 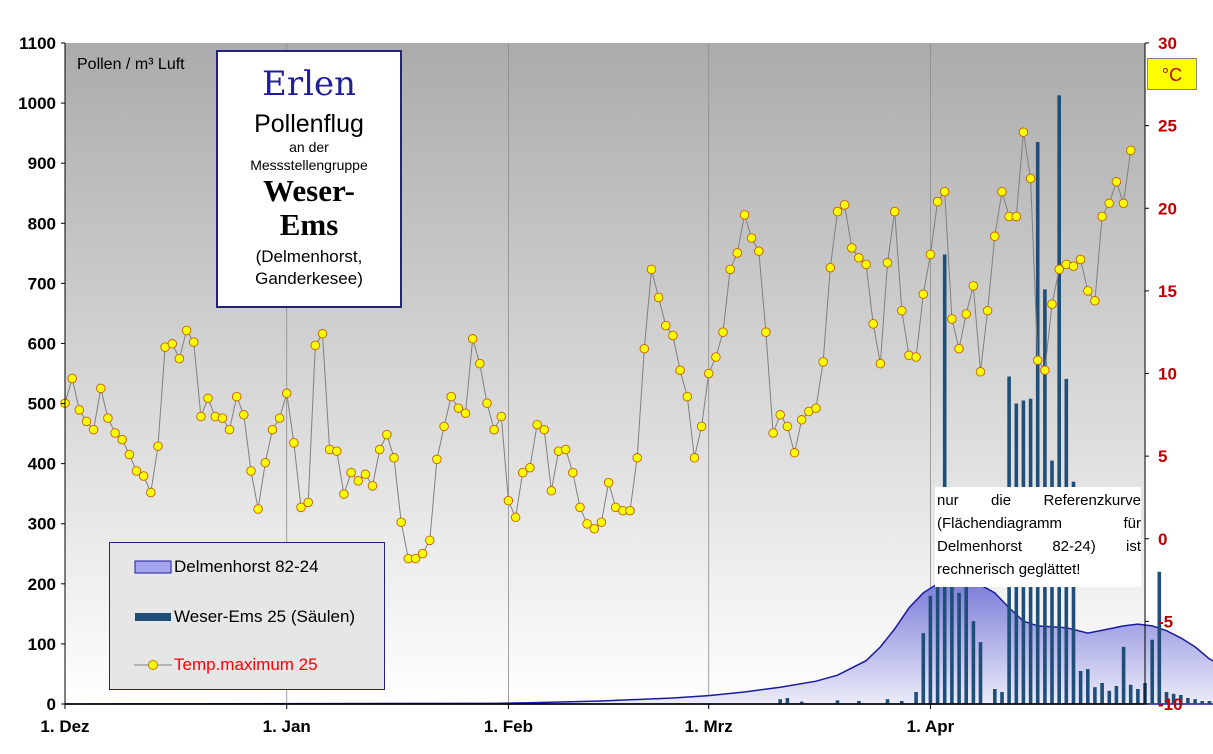 What do you see at coordinates (309, 224) in the screenshot?
I see `title-region-2: Ems` at bounding box center [309, 224].